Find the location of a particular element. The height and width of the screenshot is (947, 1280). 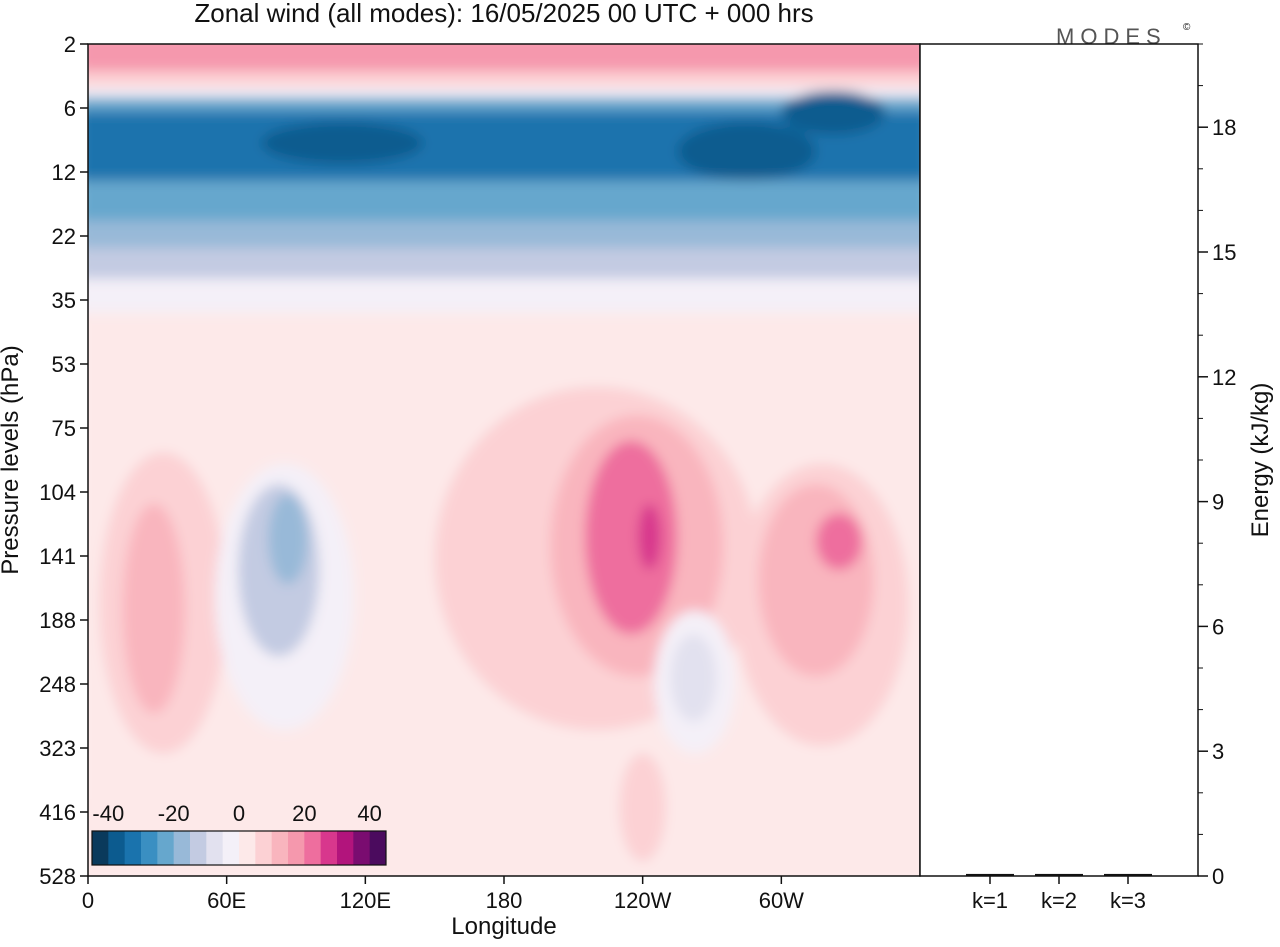

energy-x-tick-label: k=2 is located at coordinates (1059, 900).